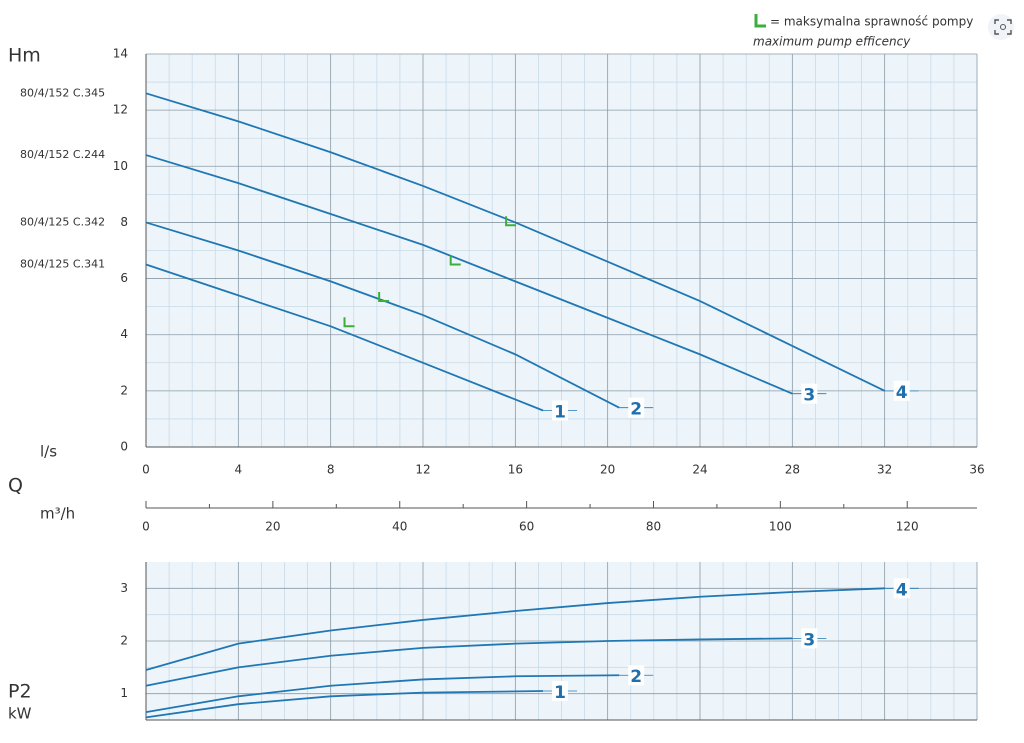  What do you see at coordinates (62, 154) in the screenshot?
I see `model-label: 80/4/152 C.244` at bounding box center [62, 154].